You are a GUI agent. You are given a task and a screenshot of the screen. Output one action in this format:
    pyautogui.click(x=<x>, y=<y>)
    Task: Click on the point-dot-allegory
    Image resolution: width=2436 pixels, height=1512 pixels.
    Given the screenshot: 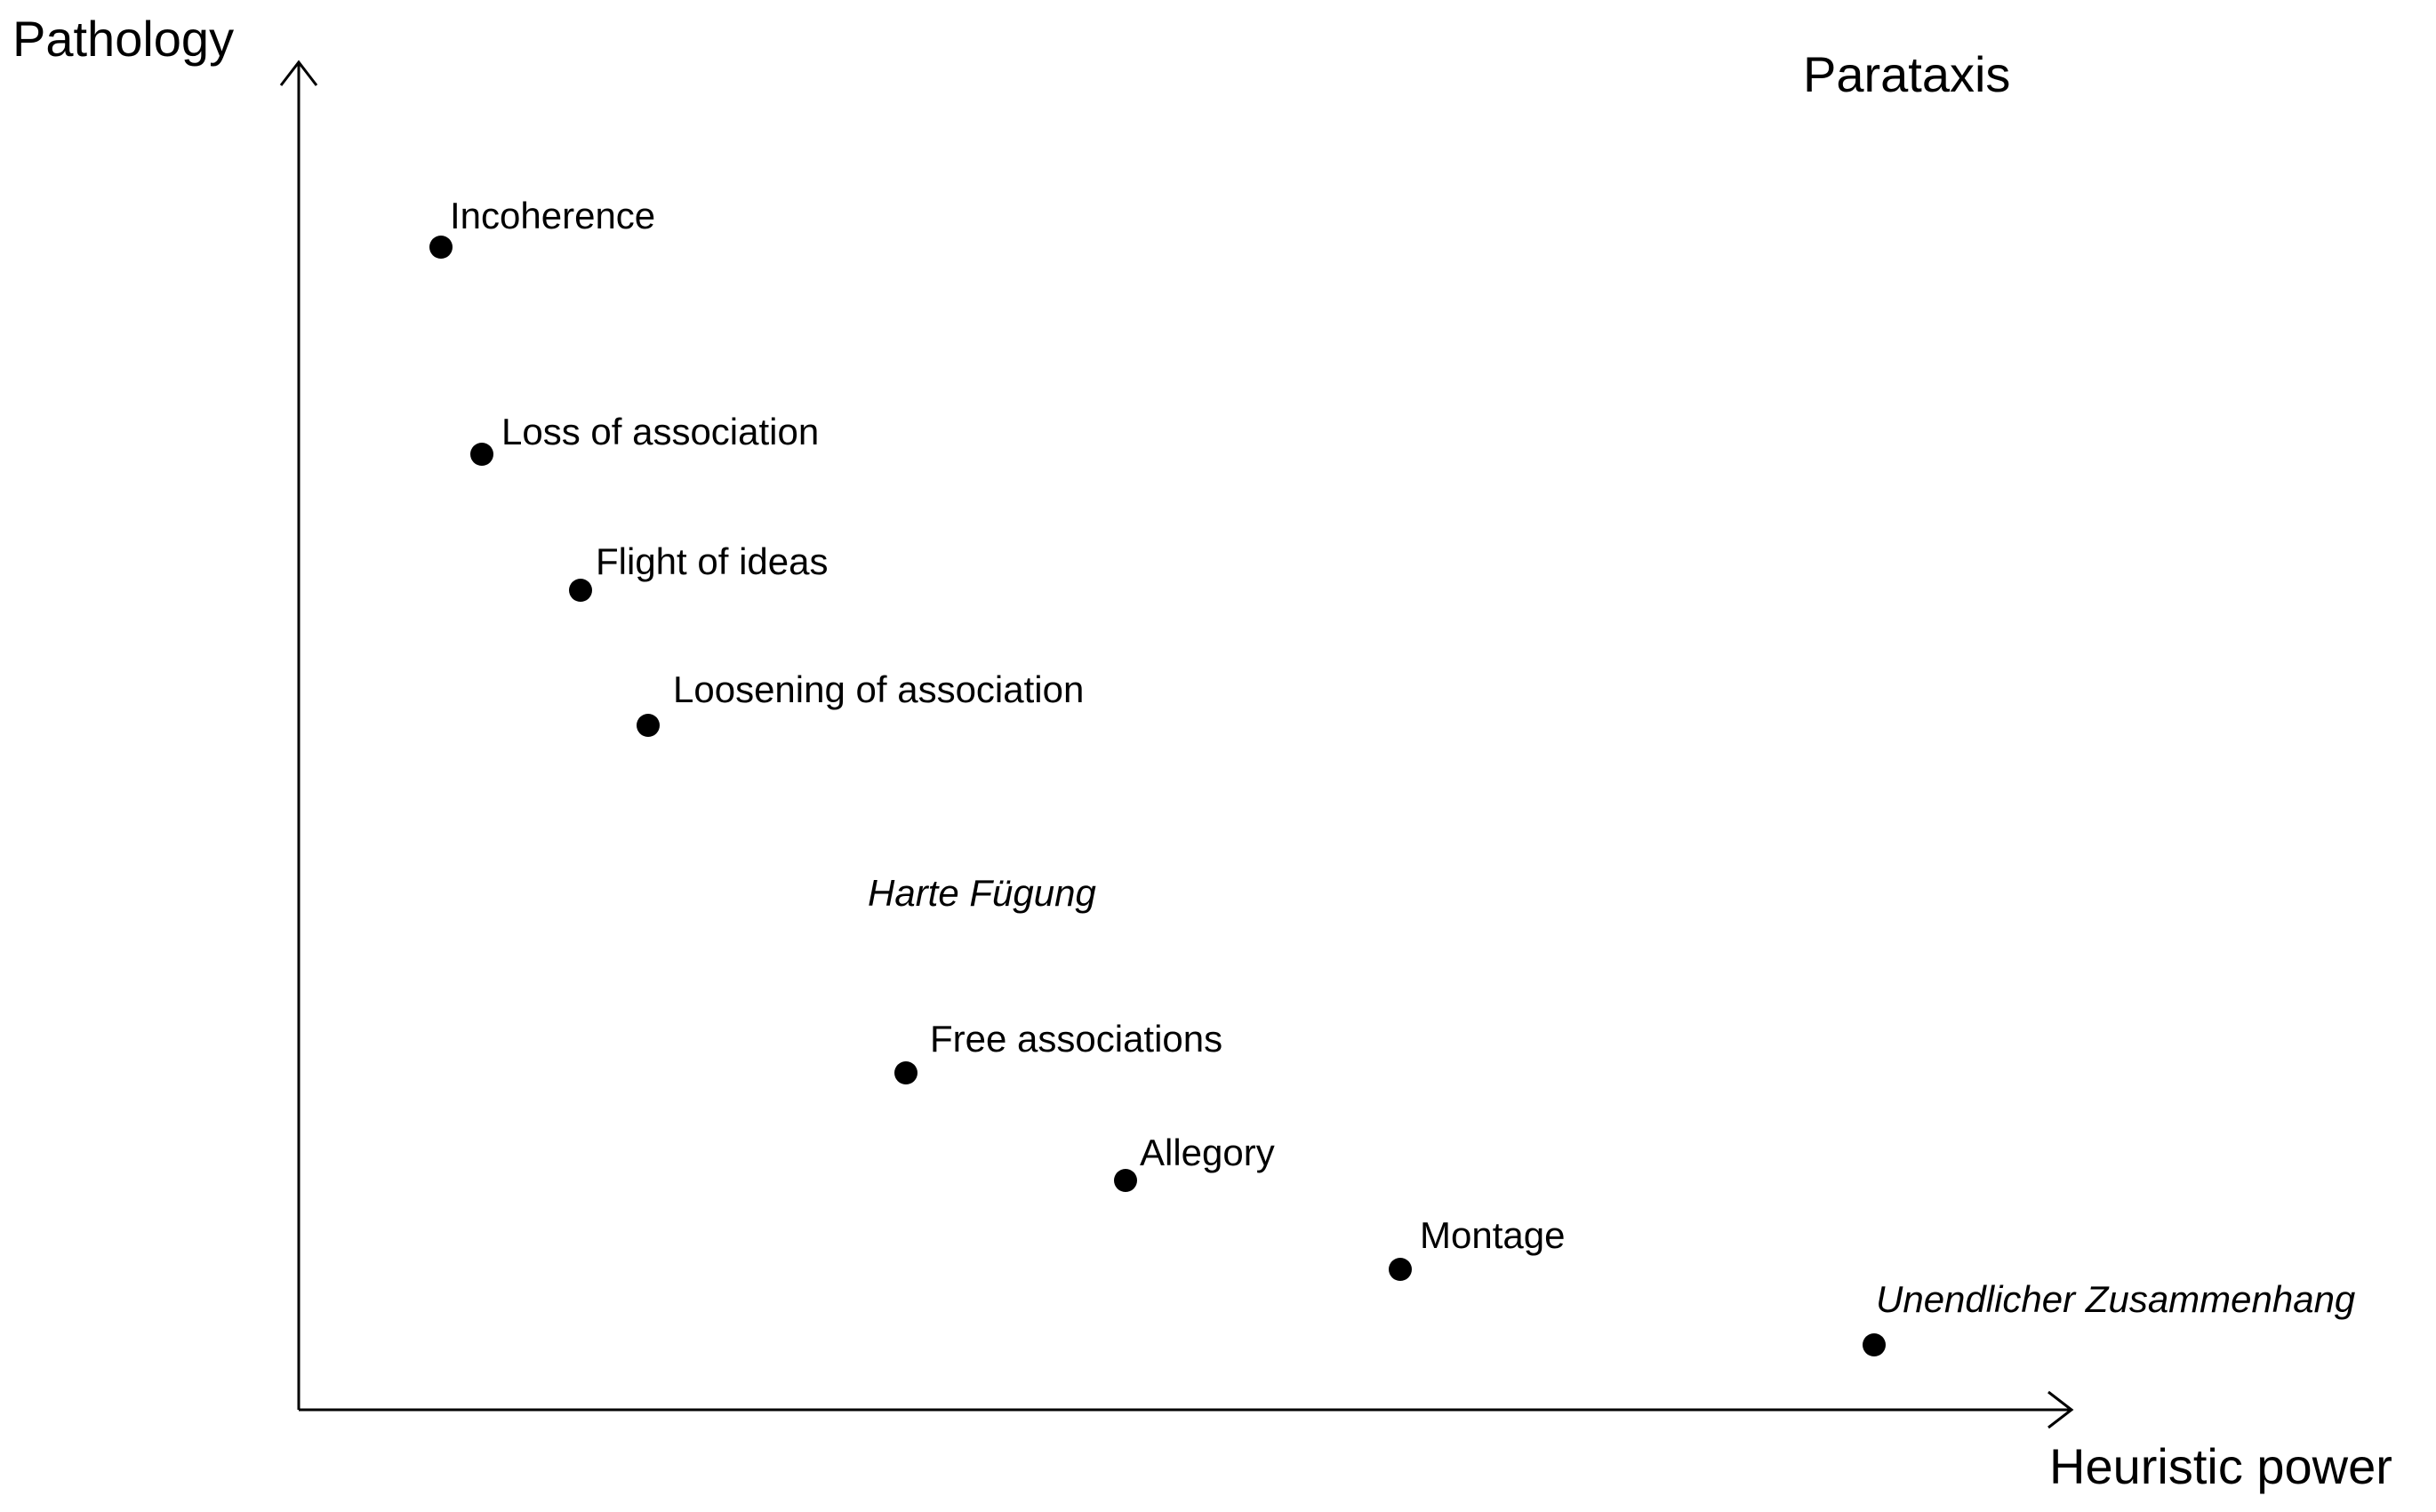 What is the action you would take?
    pyautogui.click(x=1125, y=1180)
    